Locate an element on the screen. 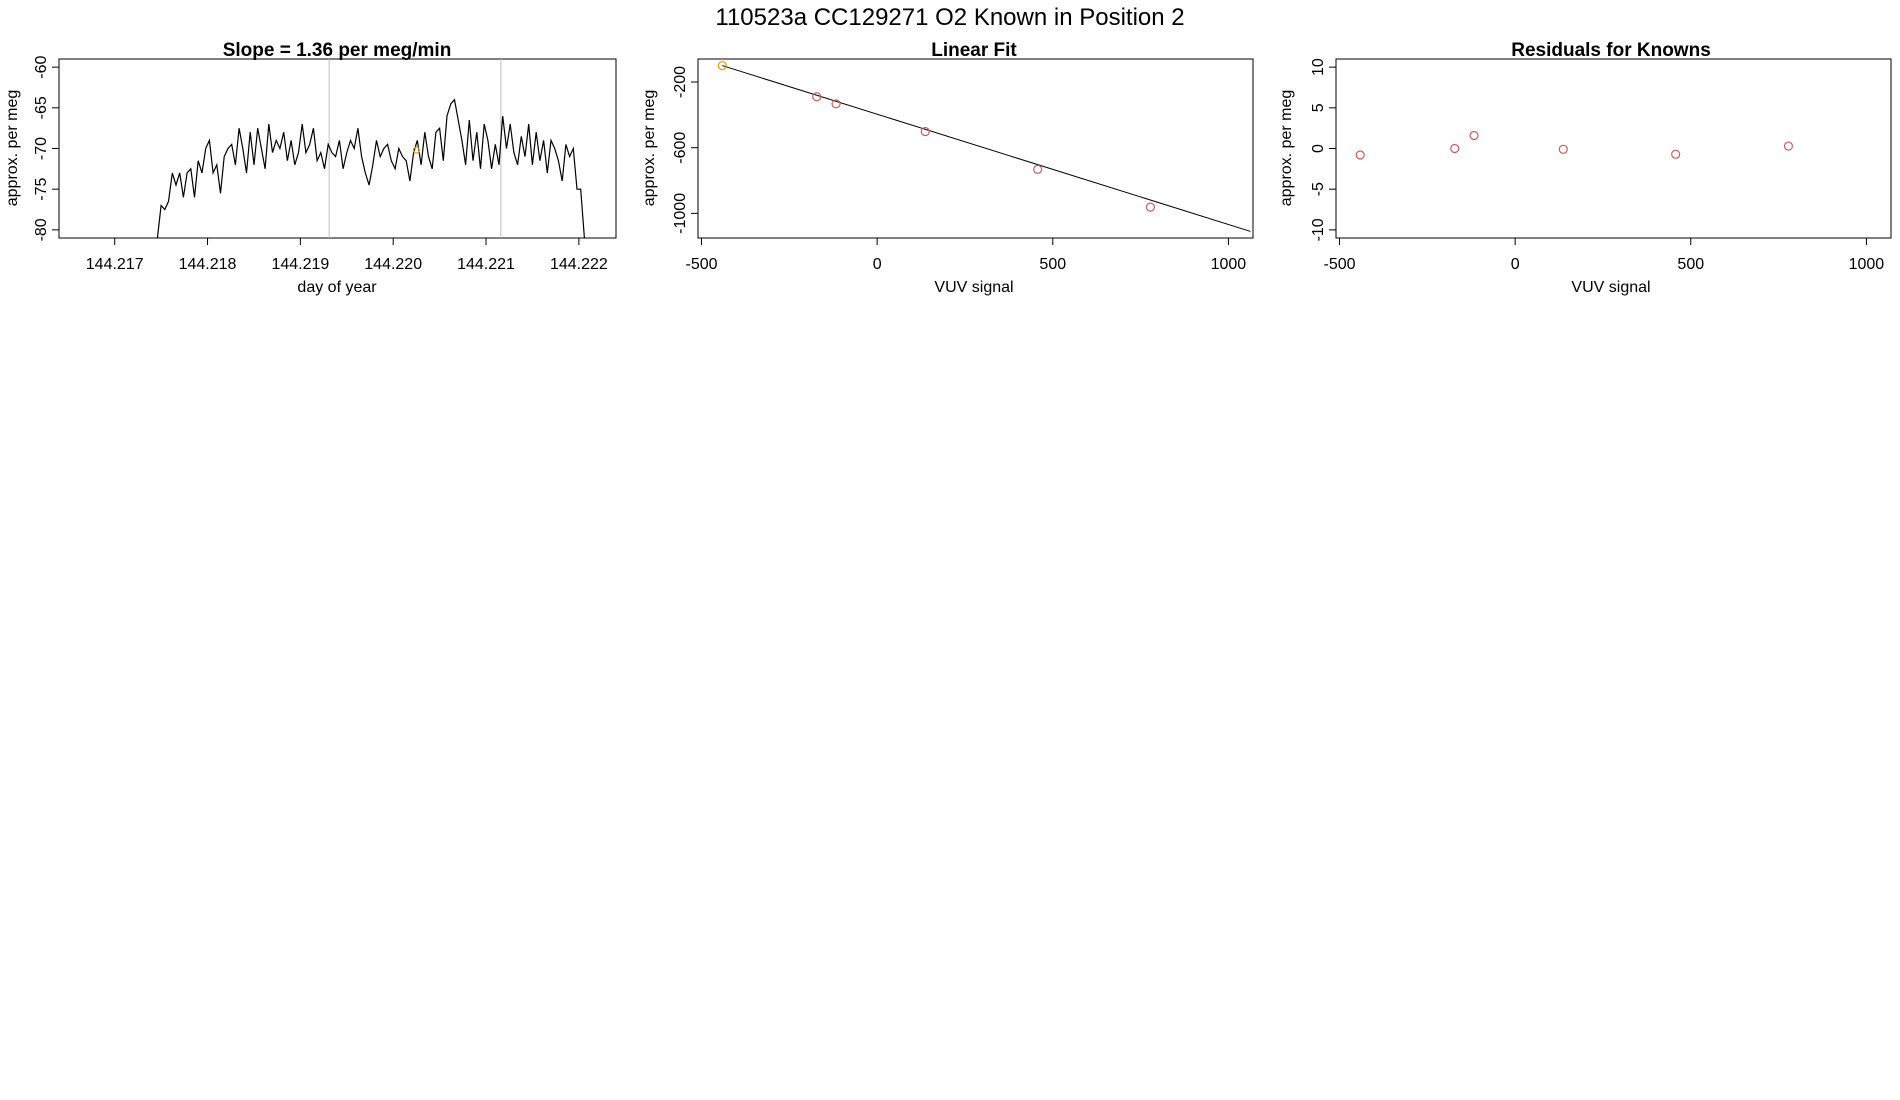 This screenshot has height=1100, width=1900. y-tick-label: -60 is located at coordinates (41, 66).